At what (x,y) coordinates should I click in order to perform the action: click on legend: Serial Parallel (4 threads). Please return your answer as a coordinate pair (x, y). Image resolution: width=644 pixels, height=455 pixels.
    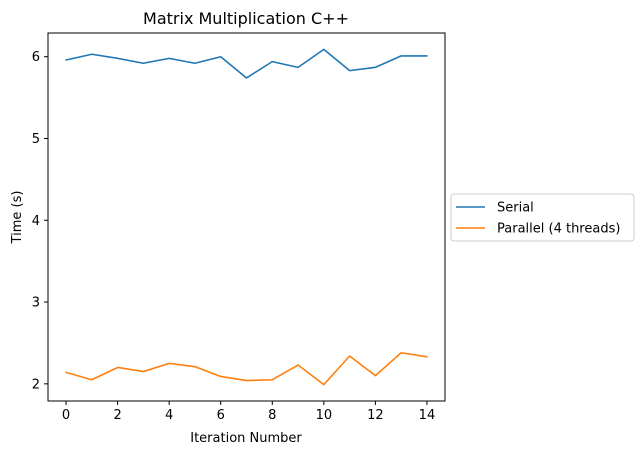
    Looking at the image, I should click on (542, 217).